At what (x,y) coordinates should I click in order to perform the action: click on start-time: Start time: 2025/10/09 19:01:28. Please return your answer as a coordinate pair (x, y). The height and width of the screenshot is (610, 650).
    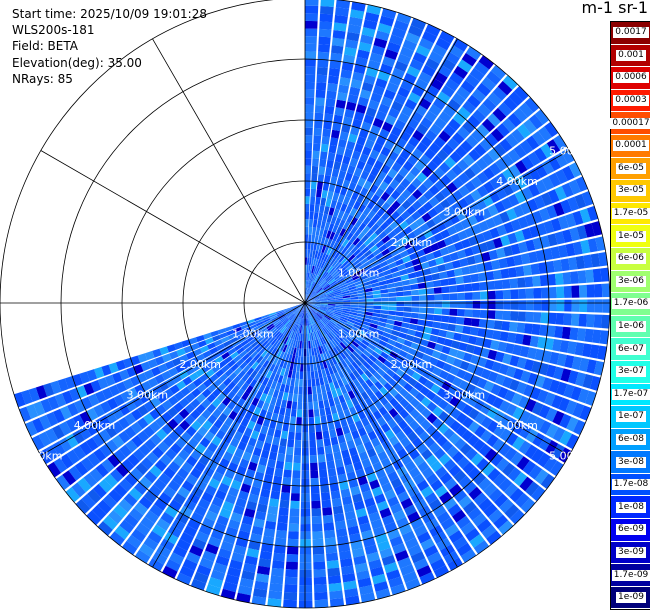
    Looking at the image, I should click on (109, 14).